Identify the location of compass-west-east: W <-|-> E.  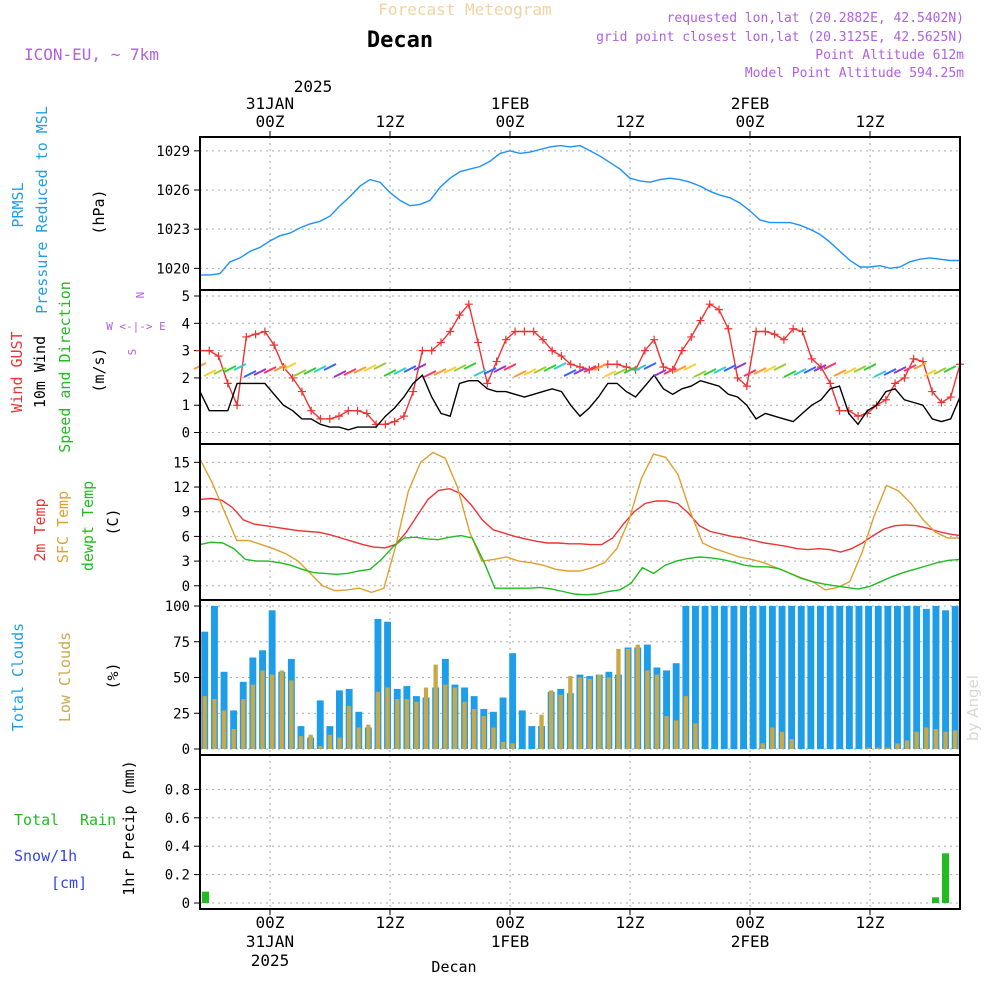
(136, 326).